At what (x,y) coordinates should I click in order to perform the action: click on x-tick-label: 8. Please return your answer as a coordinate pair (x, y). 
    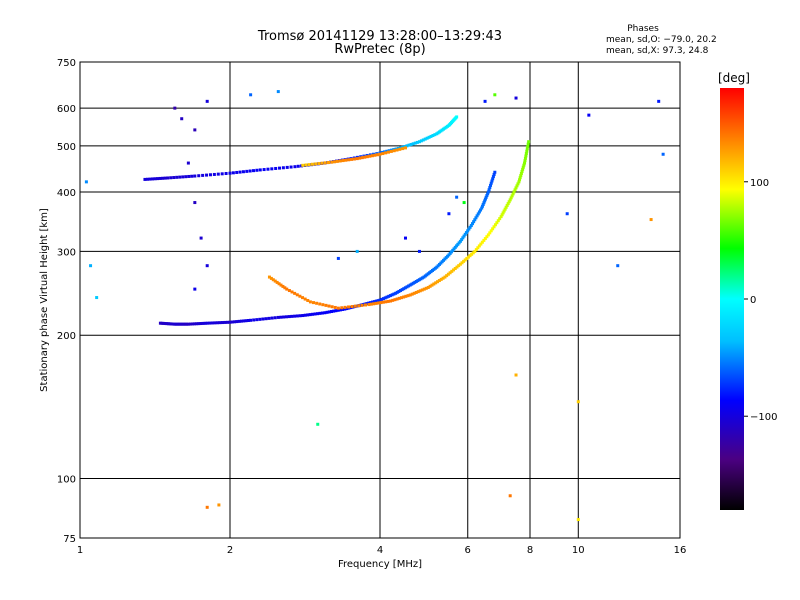
    Looking at the image, I should click on (530, 550).